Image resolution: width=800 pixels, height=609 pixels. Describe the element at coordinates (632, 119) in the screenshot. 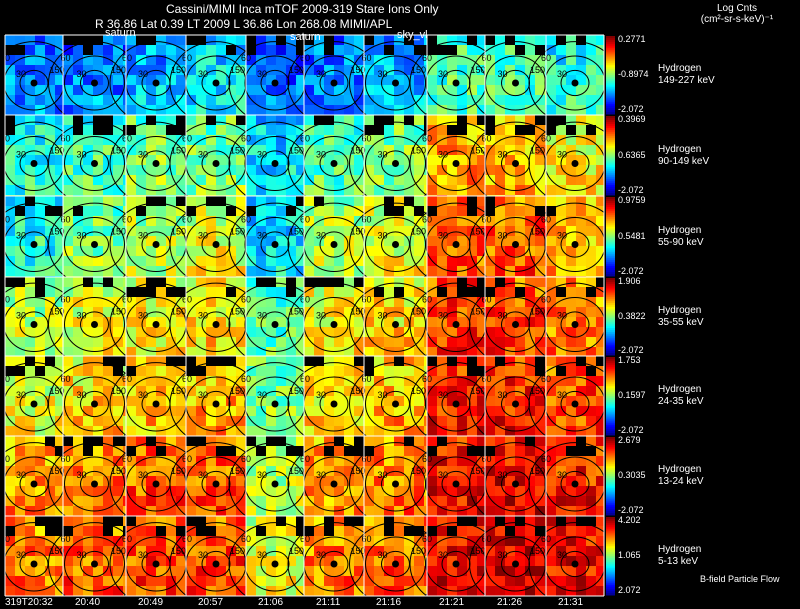

I see `colorbar-max: 0.3969` at that location.